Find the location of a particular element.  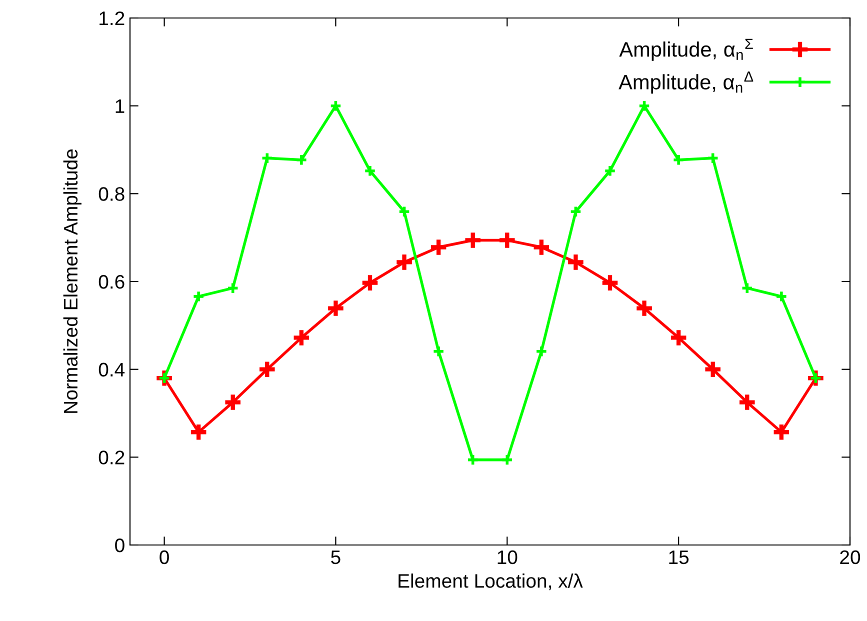

x-tick-label: 20 is located at coordinates (850, 557).